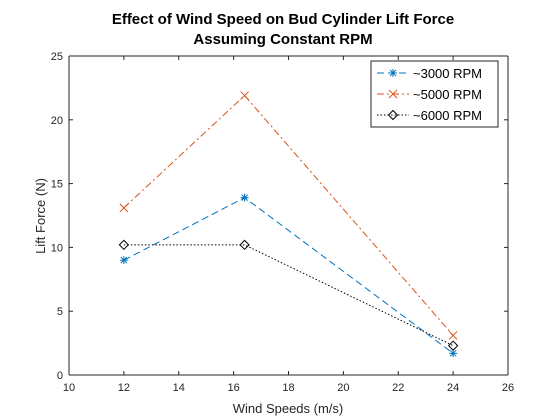 The width and height of the screenshot is (560, 420). Describe the element at coordinates (60, 376) in the screenshot. I see `y-tick-label: 0` at that location.